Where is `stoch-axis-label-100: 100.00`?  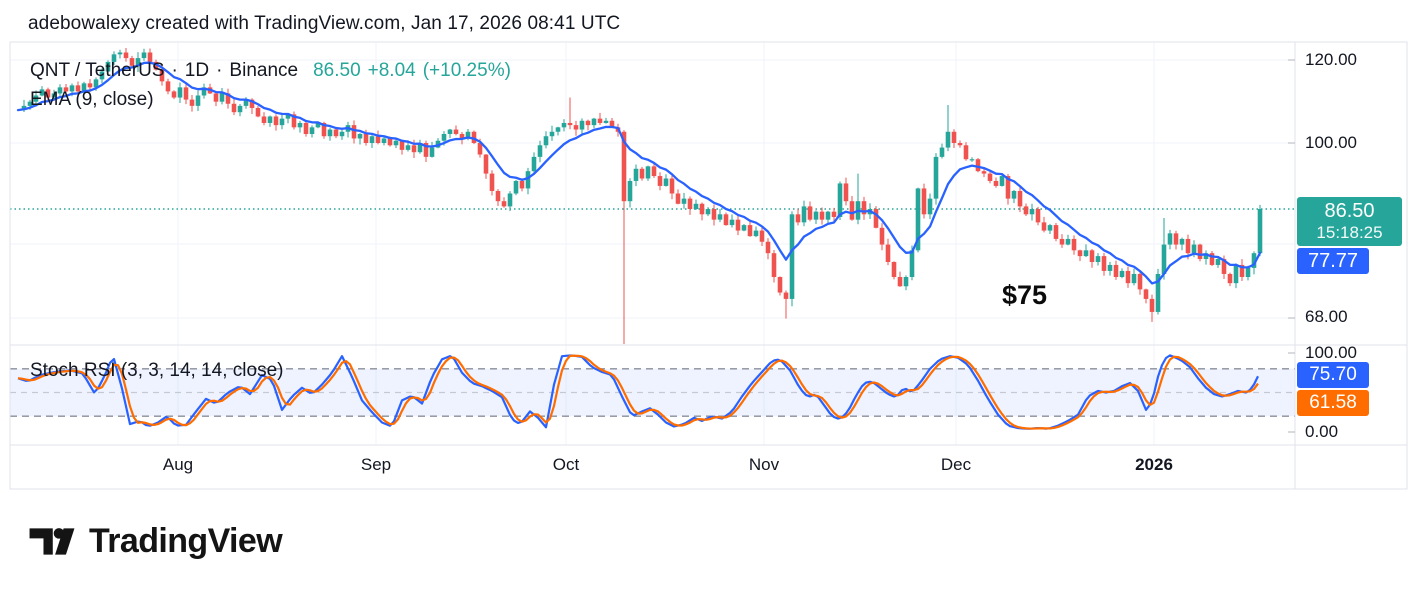
stoch-axis-label-100: 100.00 is located at coordinates (1331, 352).